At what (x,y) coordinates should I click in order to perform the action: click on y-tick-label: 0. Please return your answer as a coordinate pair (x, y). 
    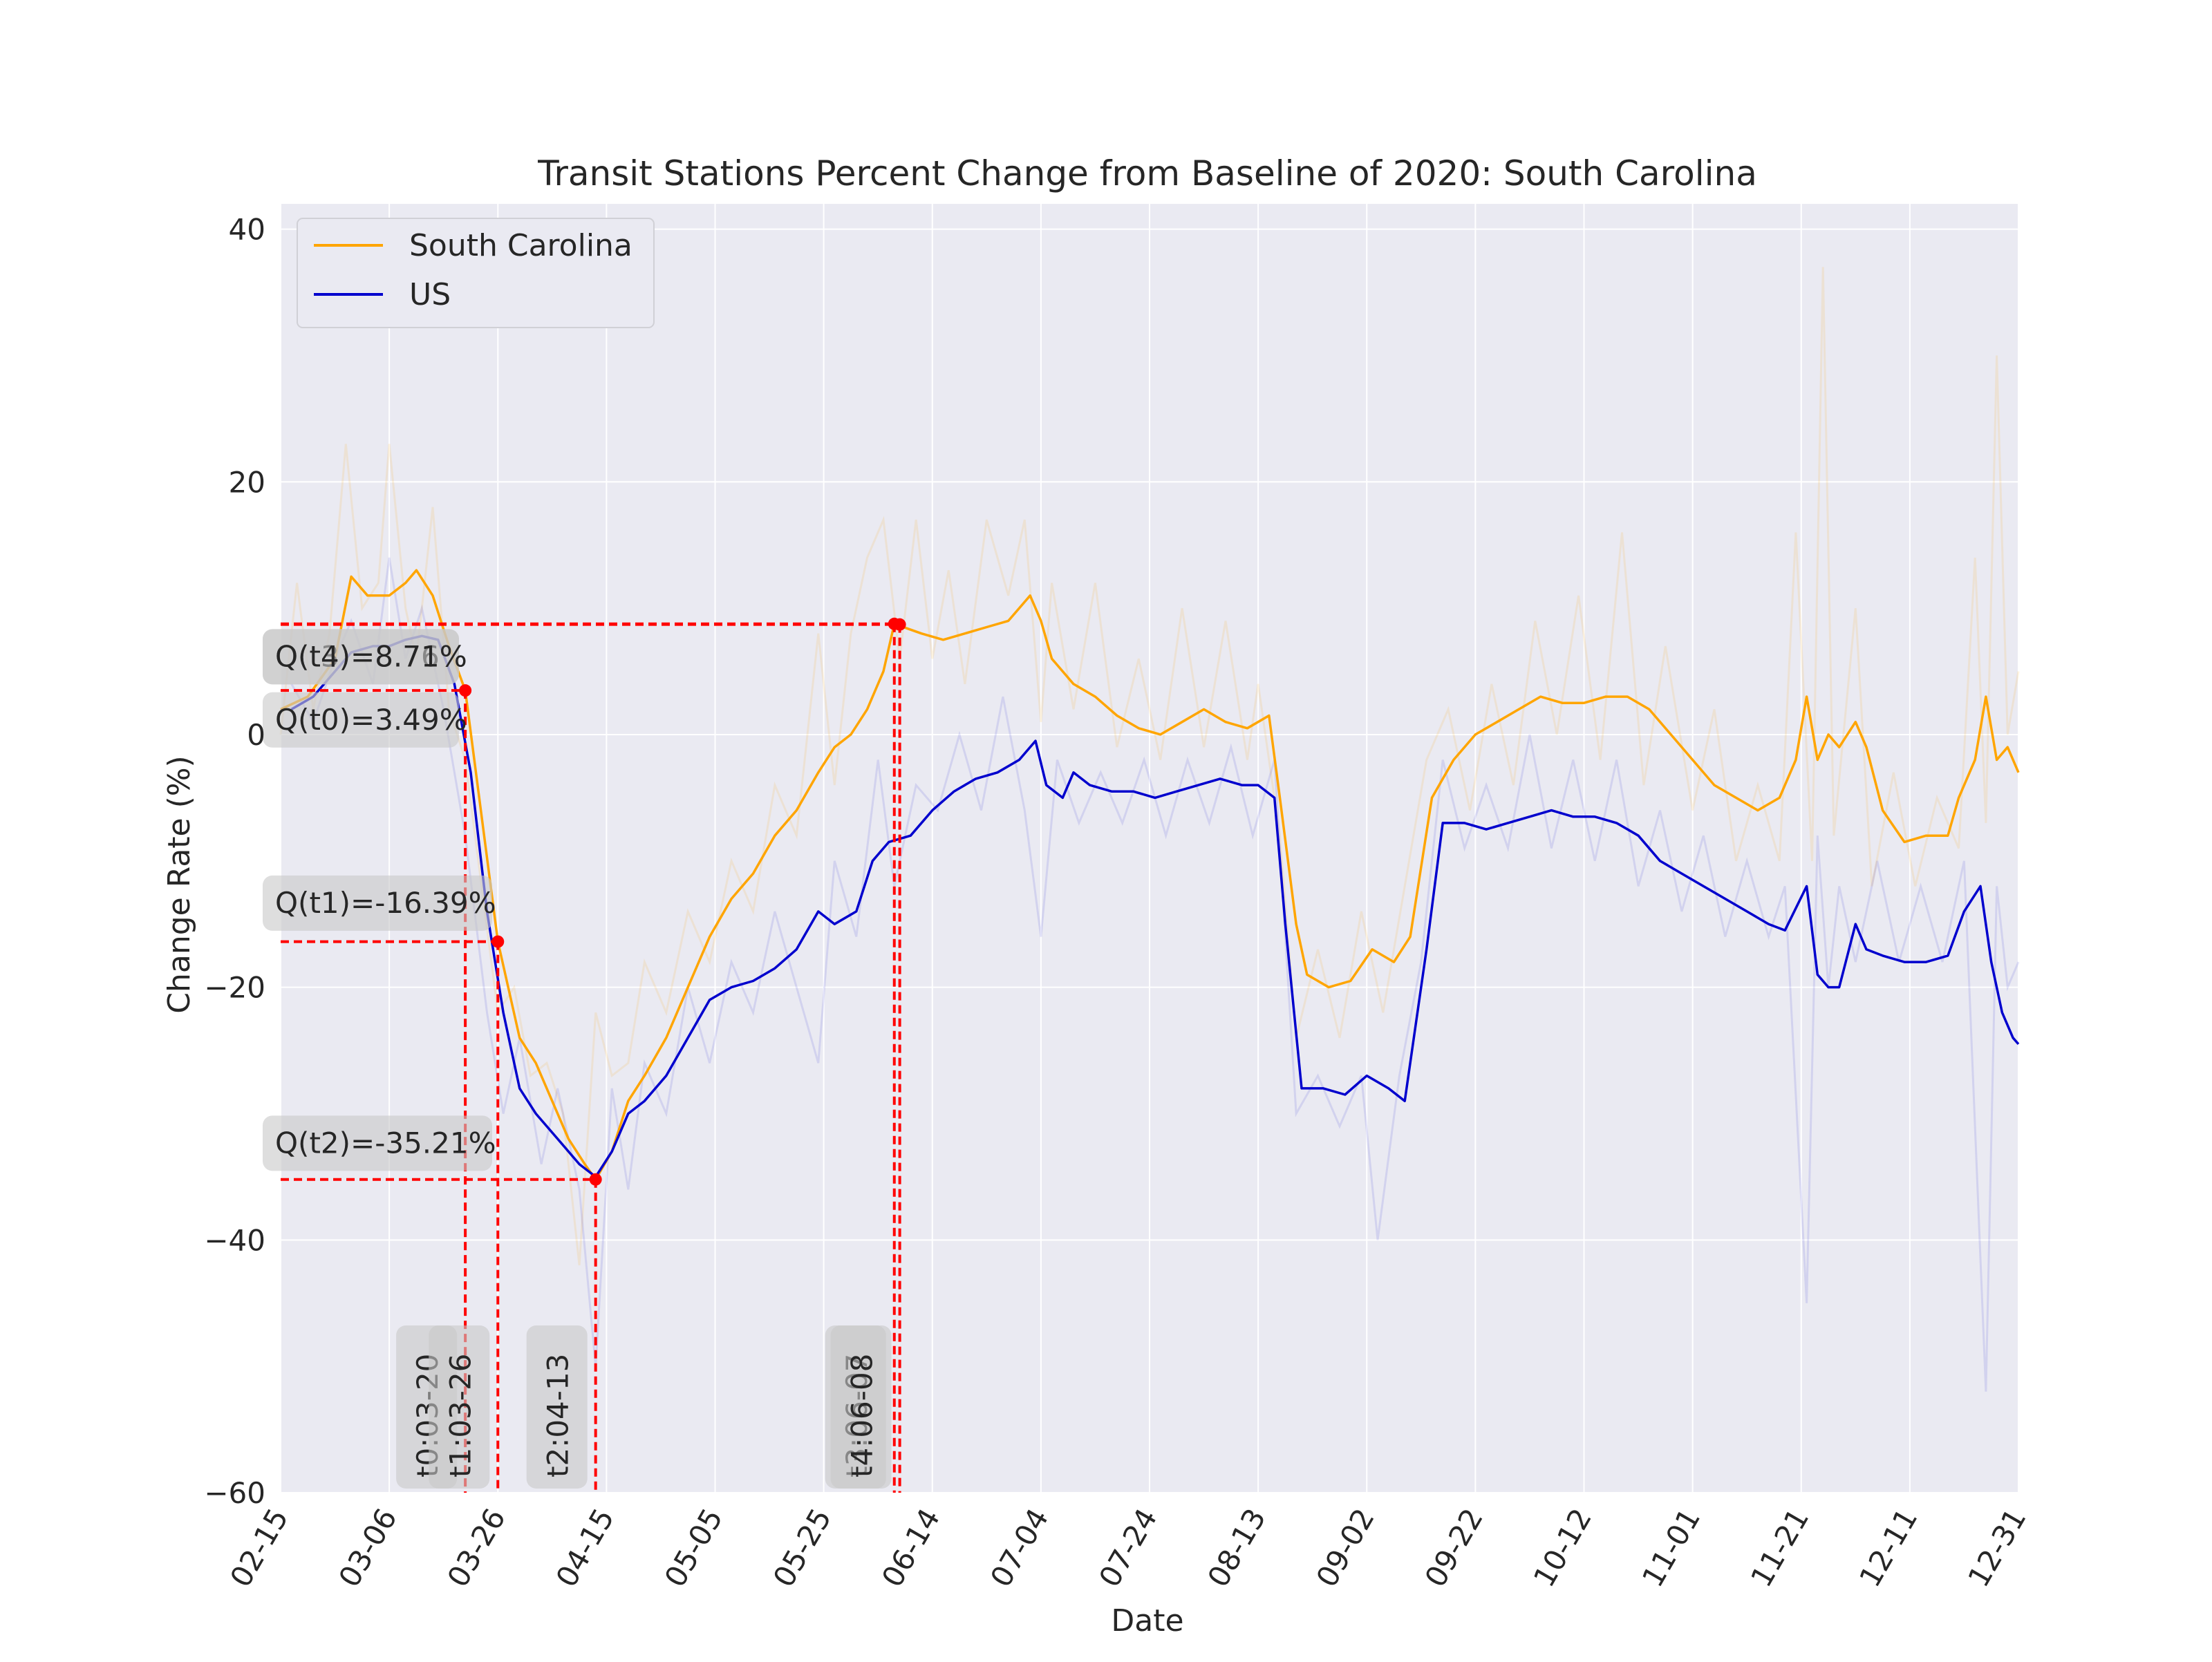
    Looking at the image, I should click on (256, 735).